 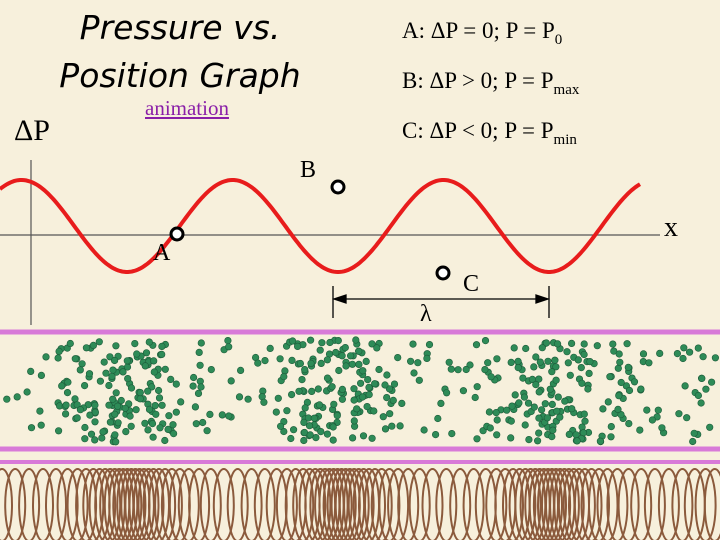 I want to click on point-a-marker, so click(x=177, y=234).